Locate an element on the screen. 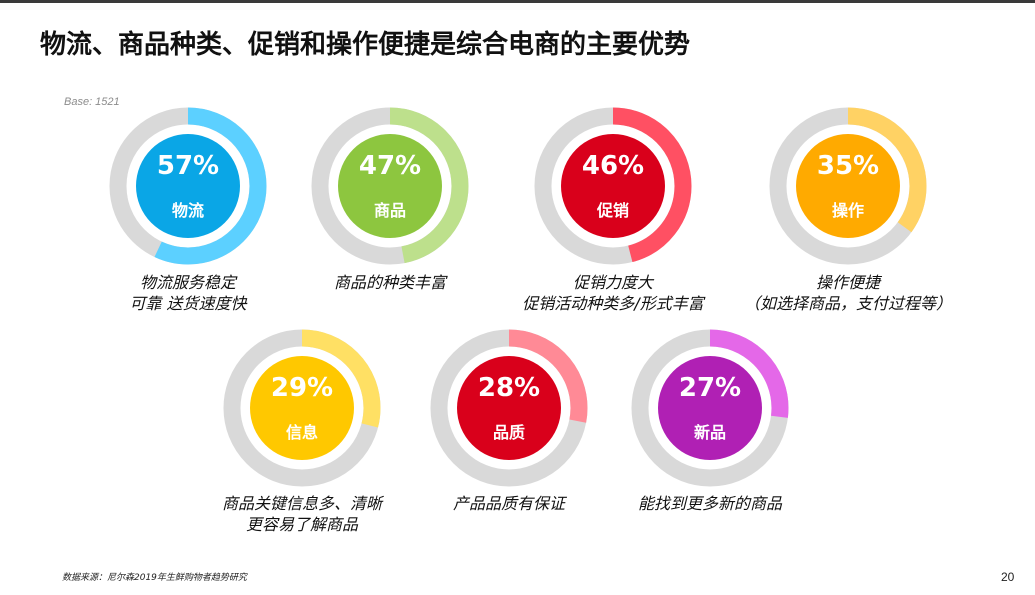 This screenshot has height=595, width=1035. donut-svg: 47% 商品 is located at coordinates (390, 186).